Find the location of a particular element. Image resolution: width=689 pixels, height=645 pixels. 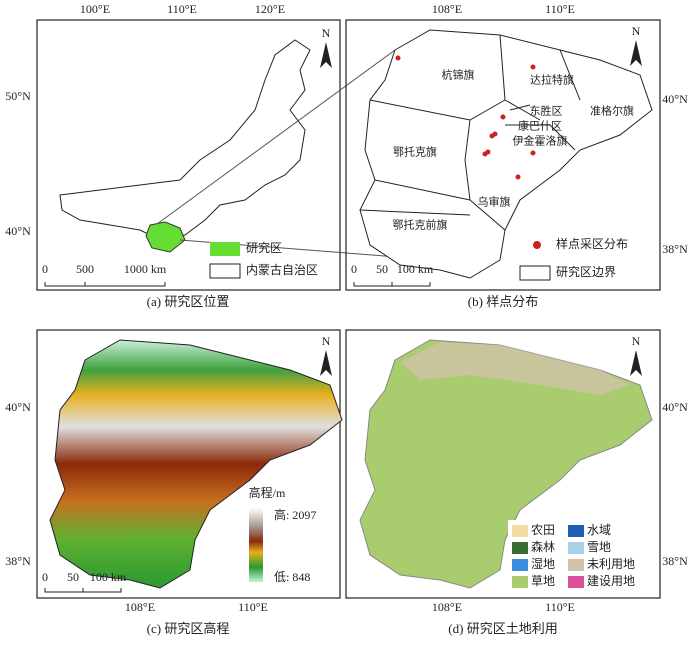

caption: (a) 研究区位置 is located at coordinates (188, 301).